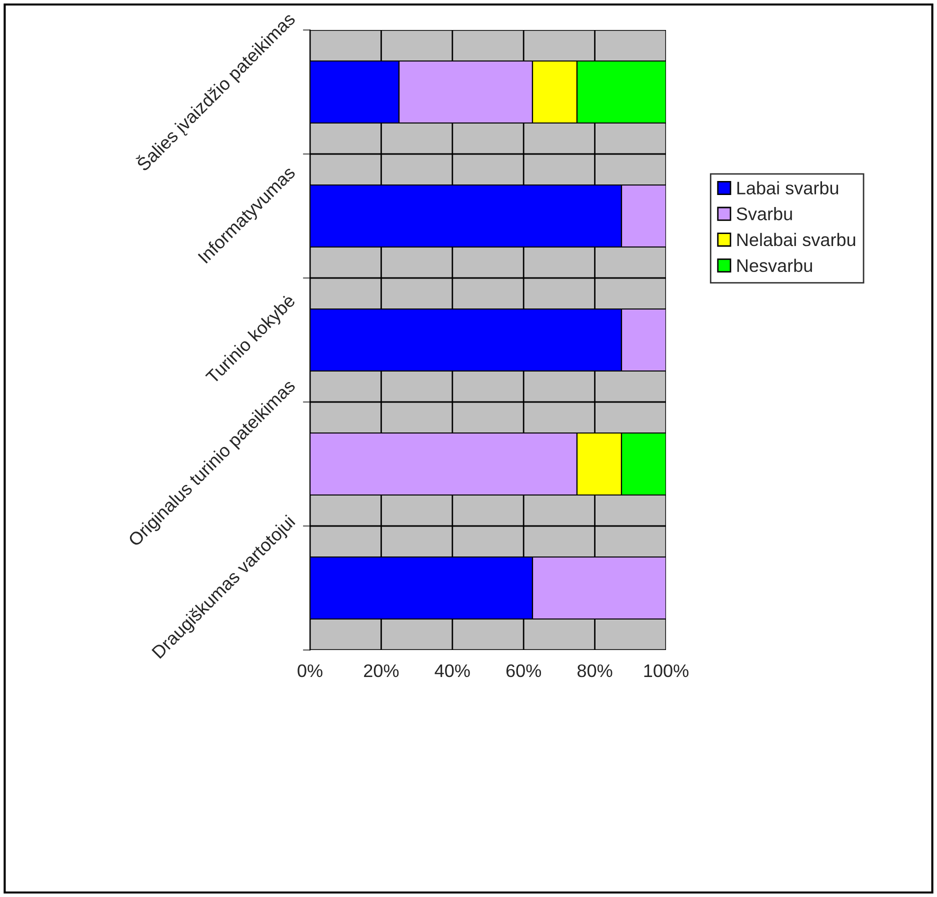 Image resolution: width=937 pixels, height=897 pixels. Describe the element at coordinates (595, 671) in the screenshot. I see `x-tick-label: 80%` at that location.